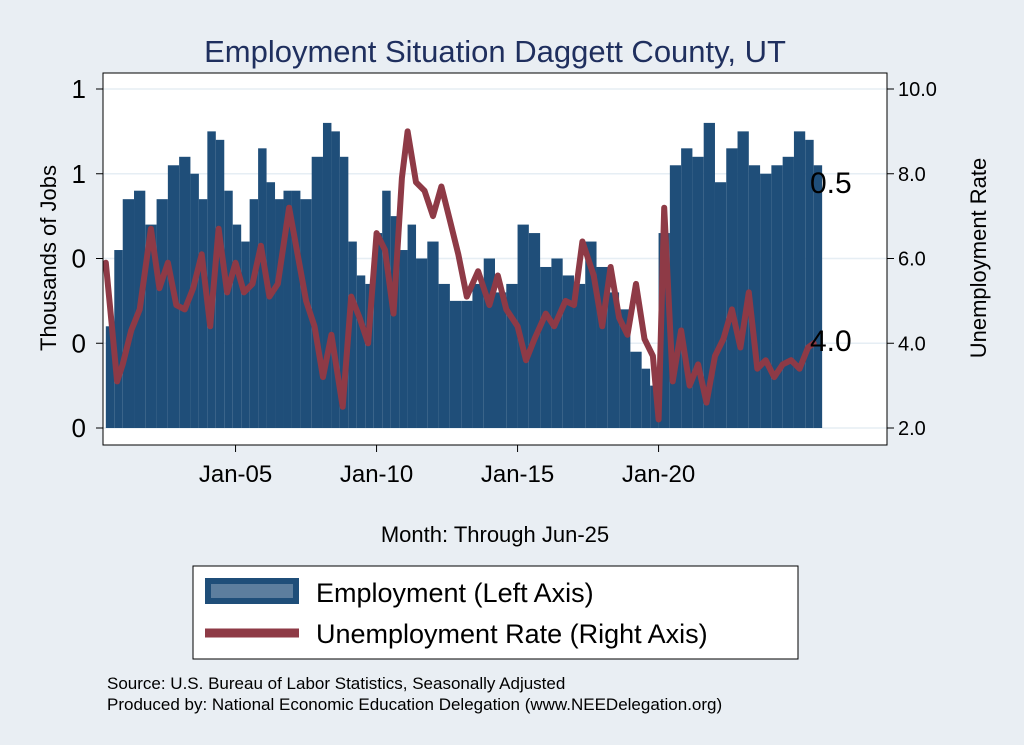 The width and height of the screenshot is (1024, 745). I want to click on x-axis-label: Month: Through Jun-25, so click(495, 534).